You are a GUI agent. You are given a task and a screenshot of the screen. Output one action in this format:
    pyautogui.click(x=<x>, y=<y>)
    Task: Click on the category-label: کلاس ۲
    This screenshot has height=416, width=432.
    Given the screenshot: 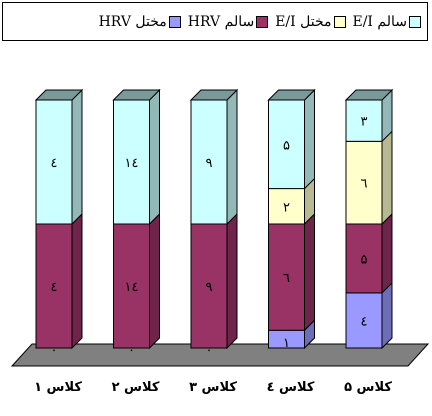 What is the action you would take?
    pyautogui.click(x=136, y=387)
    